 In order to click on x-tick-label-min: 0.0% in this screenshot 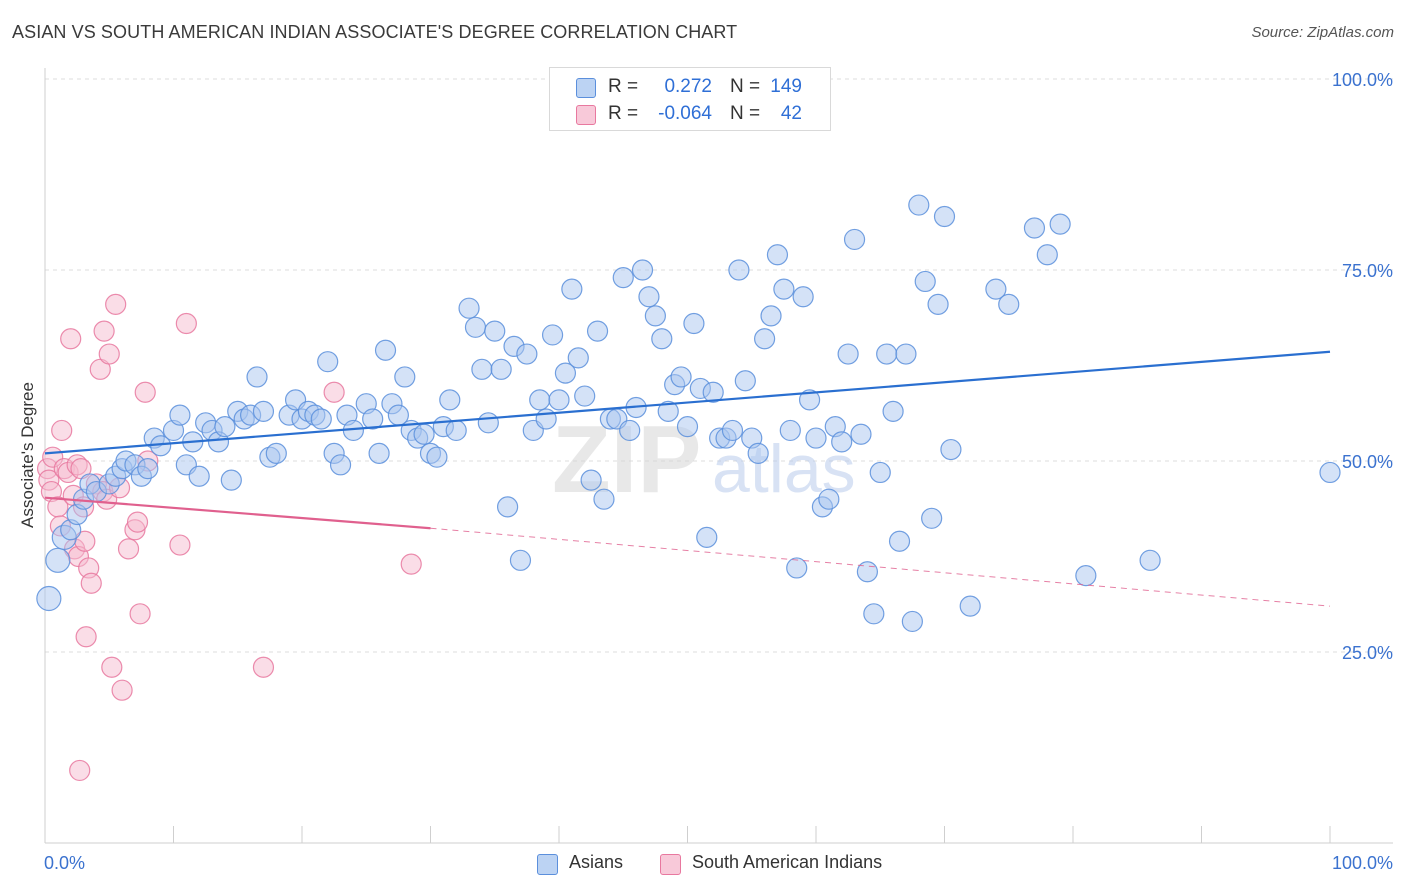, I will do `click(64, 863)`.